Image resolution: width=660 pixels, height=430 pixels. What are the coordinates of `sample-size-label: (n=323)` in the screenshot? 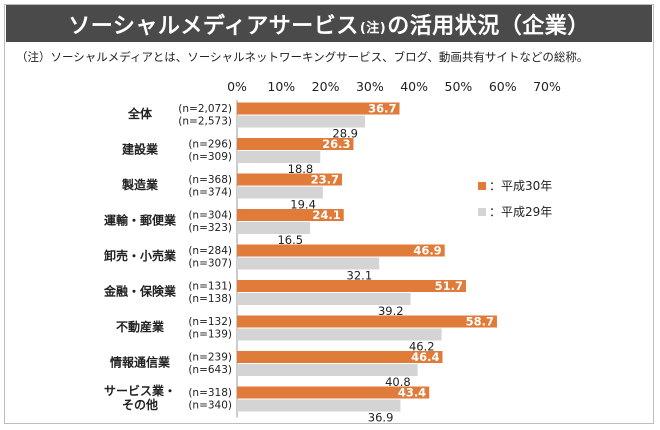 It's located at (210, 228).